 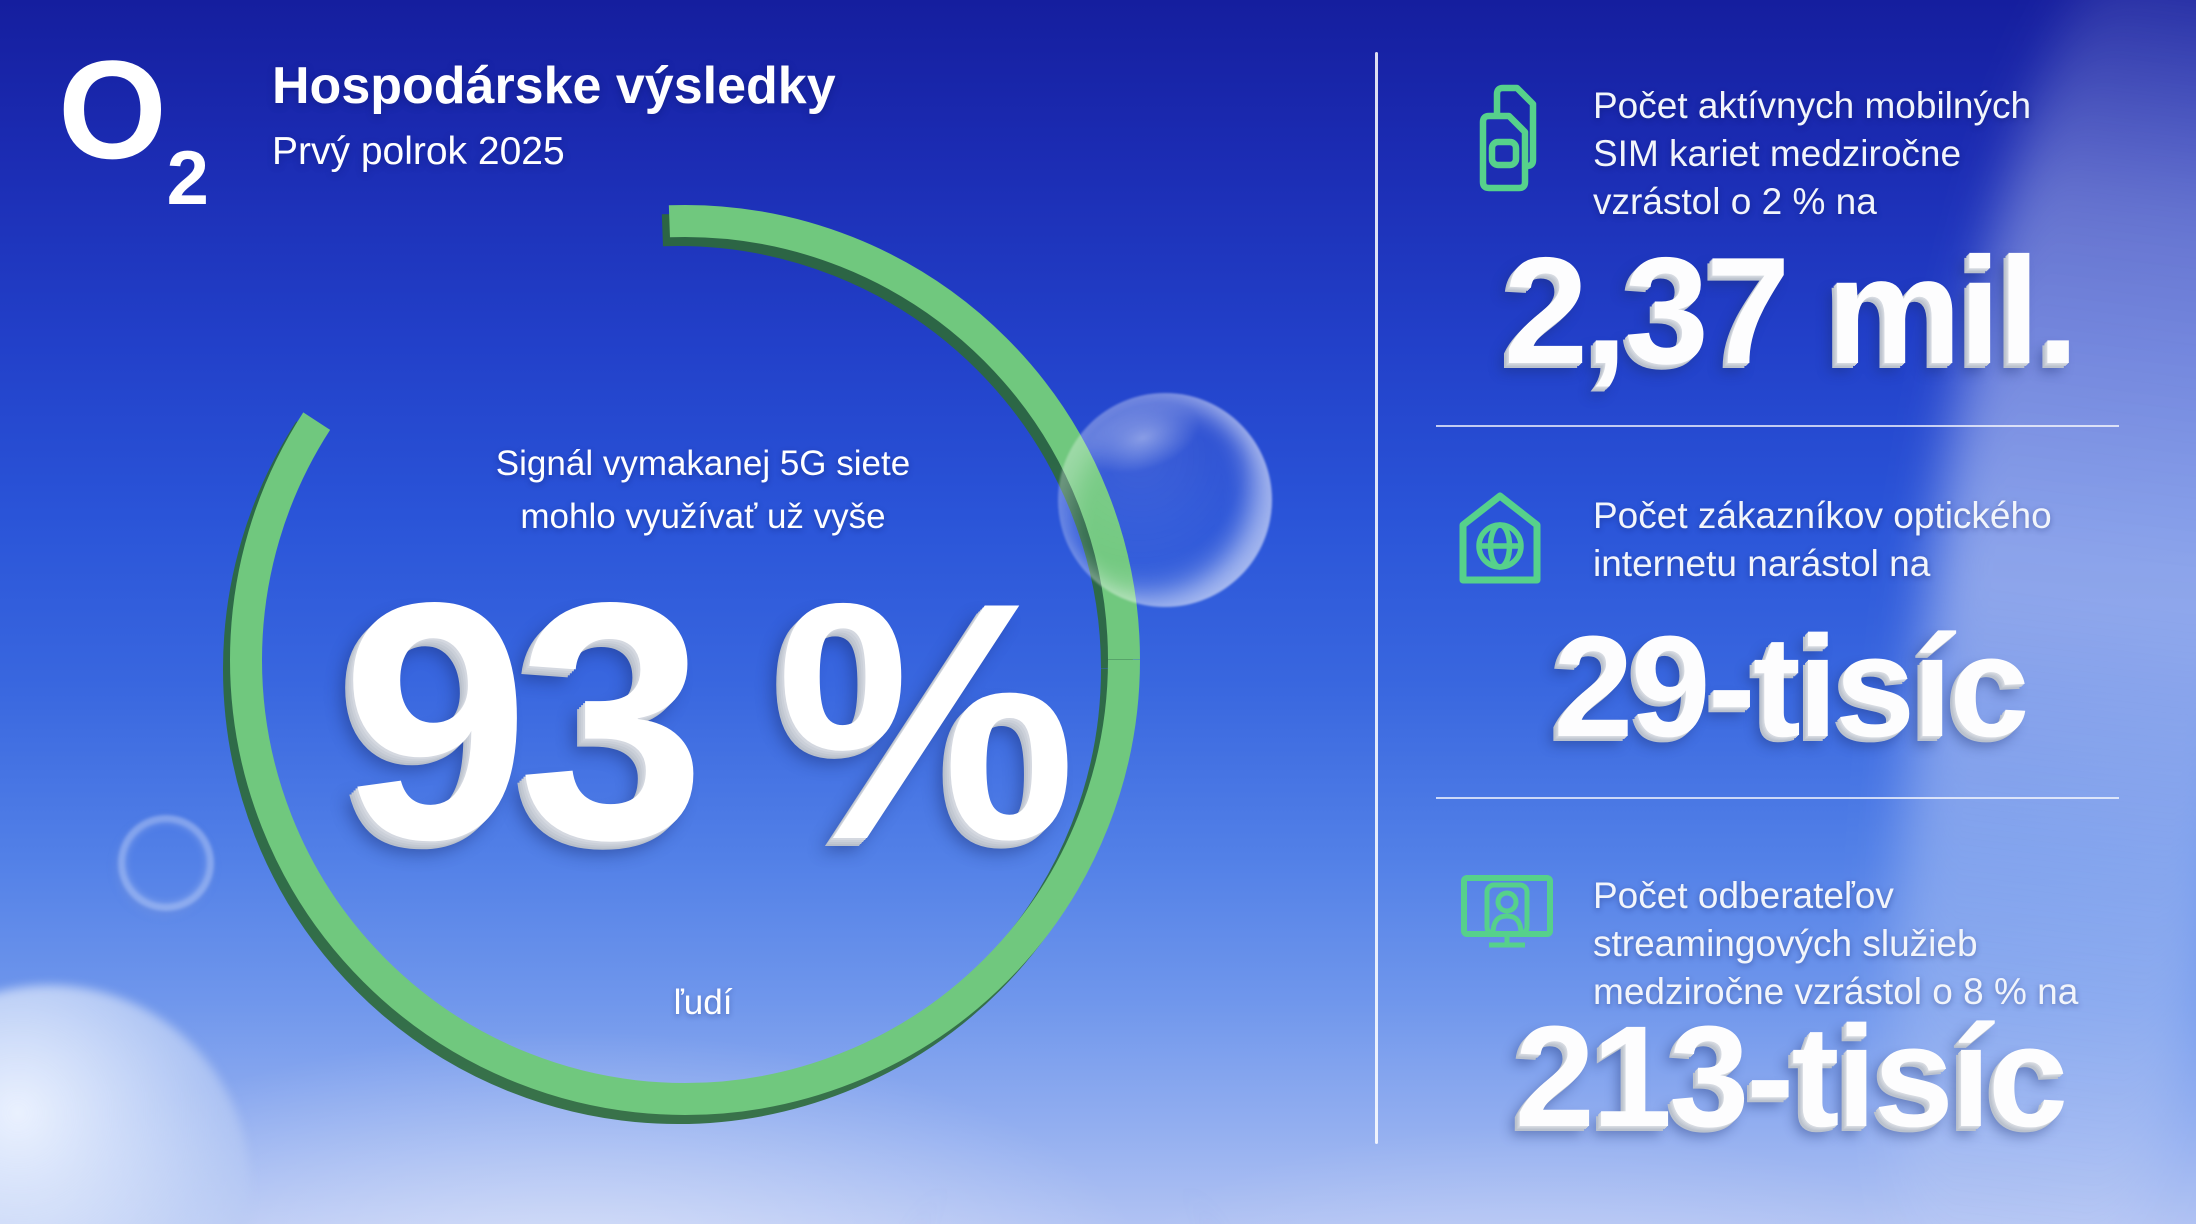 I want to click on sim-cards-icon, so click(x=1508, y=138).